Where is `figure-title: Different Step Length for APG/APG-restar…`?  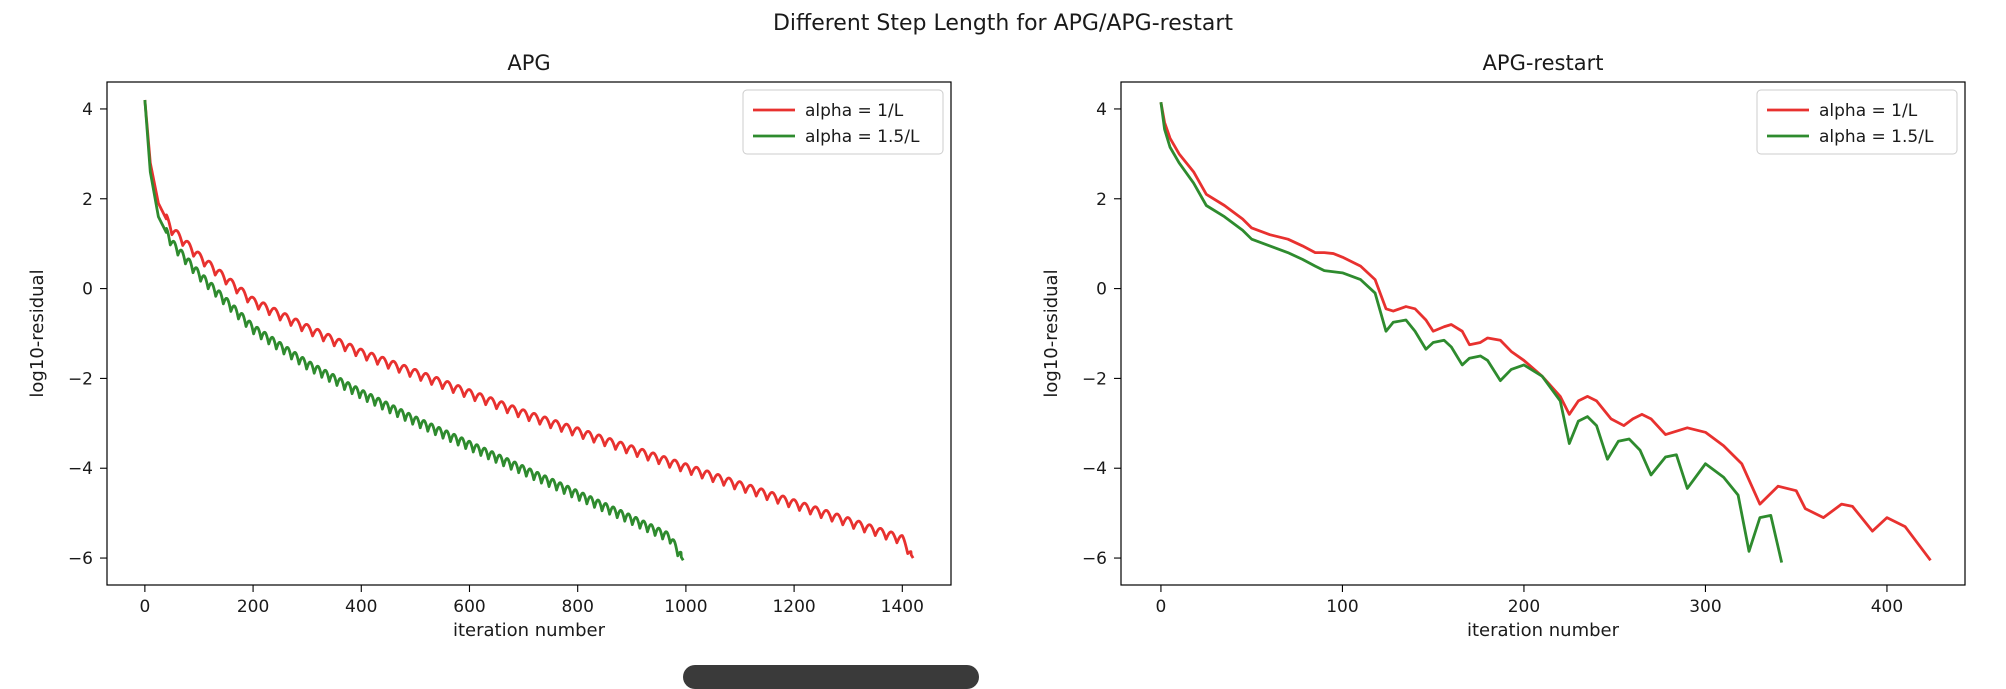
figure-title: Different Step Length for APG/APG-restar… is located at coordinates (1003, 23).